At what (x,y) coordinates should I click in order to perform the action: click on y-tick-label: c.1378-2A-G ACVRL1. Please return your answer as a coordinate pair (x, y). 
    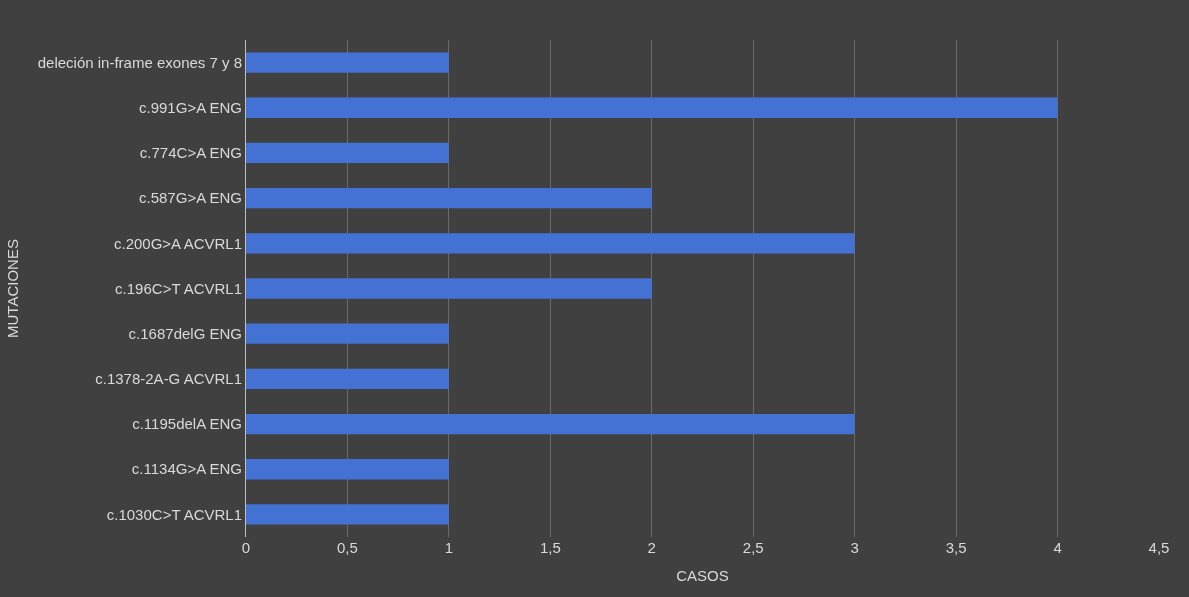
    Looking at the image, I should click on (168, 379).